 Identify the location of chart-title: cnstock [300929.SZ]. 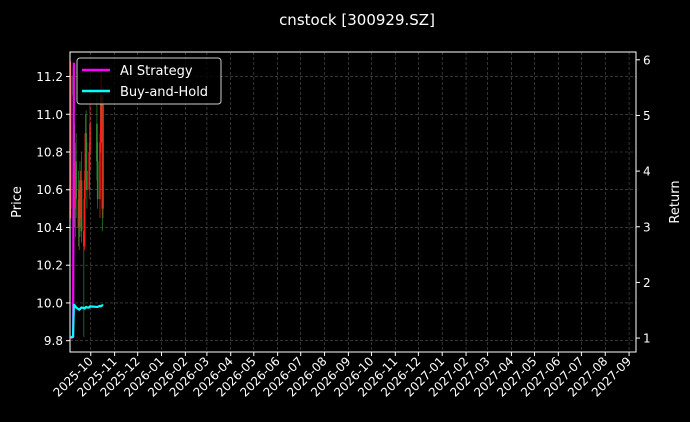
(357, 20).